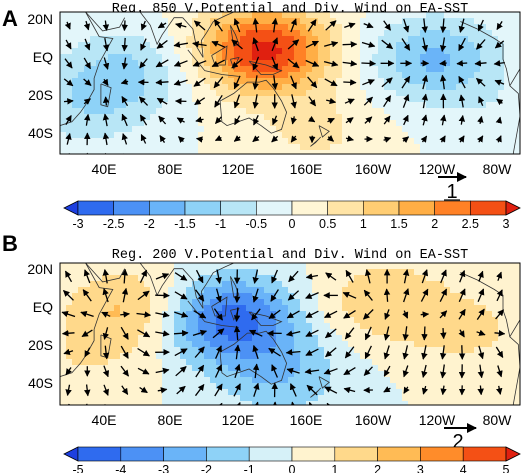 This screenshot has width=526, height=473. What do you see at coordinates (315, 392) in the screenshot?
I see `coastline` at bounding box center [315, 392].